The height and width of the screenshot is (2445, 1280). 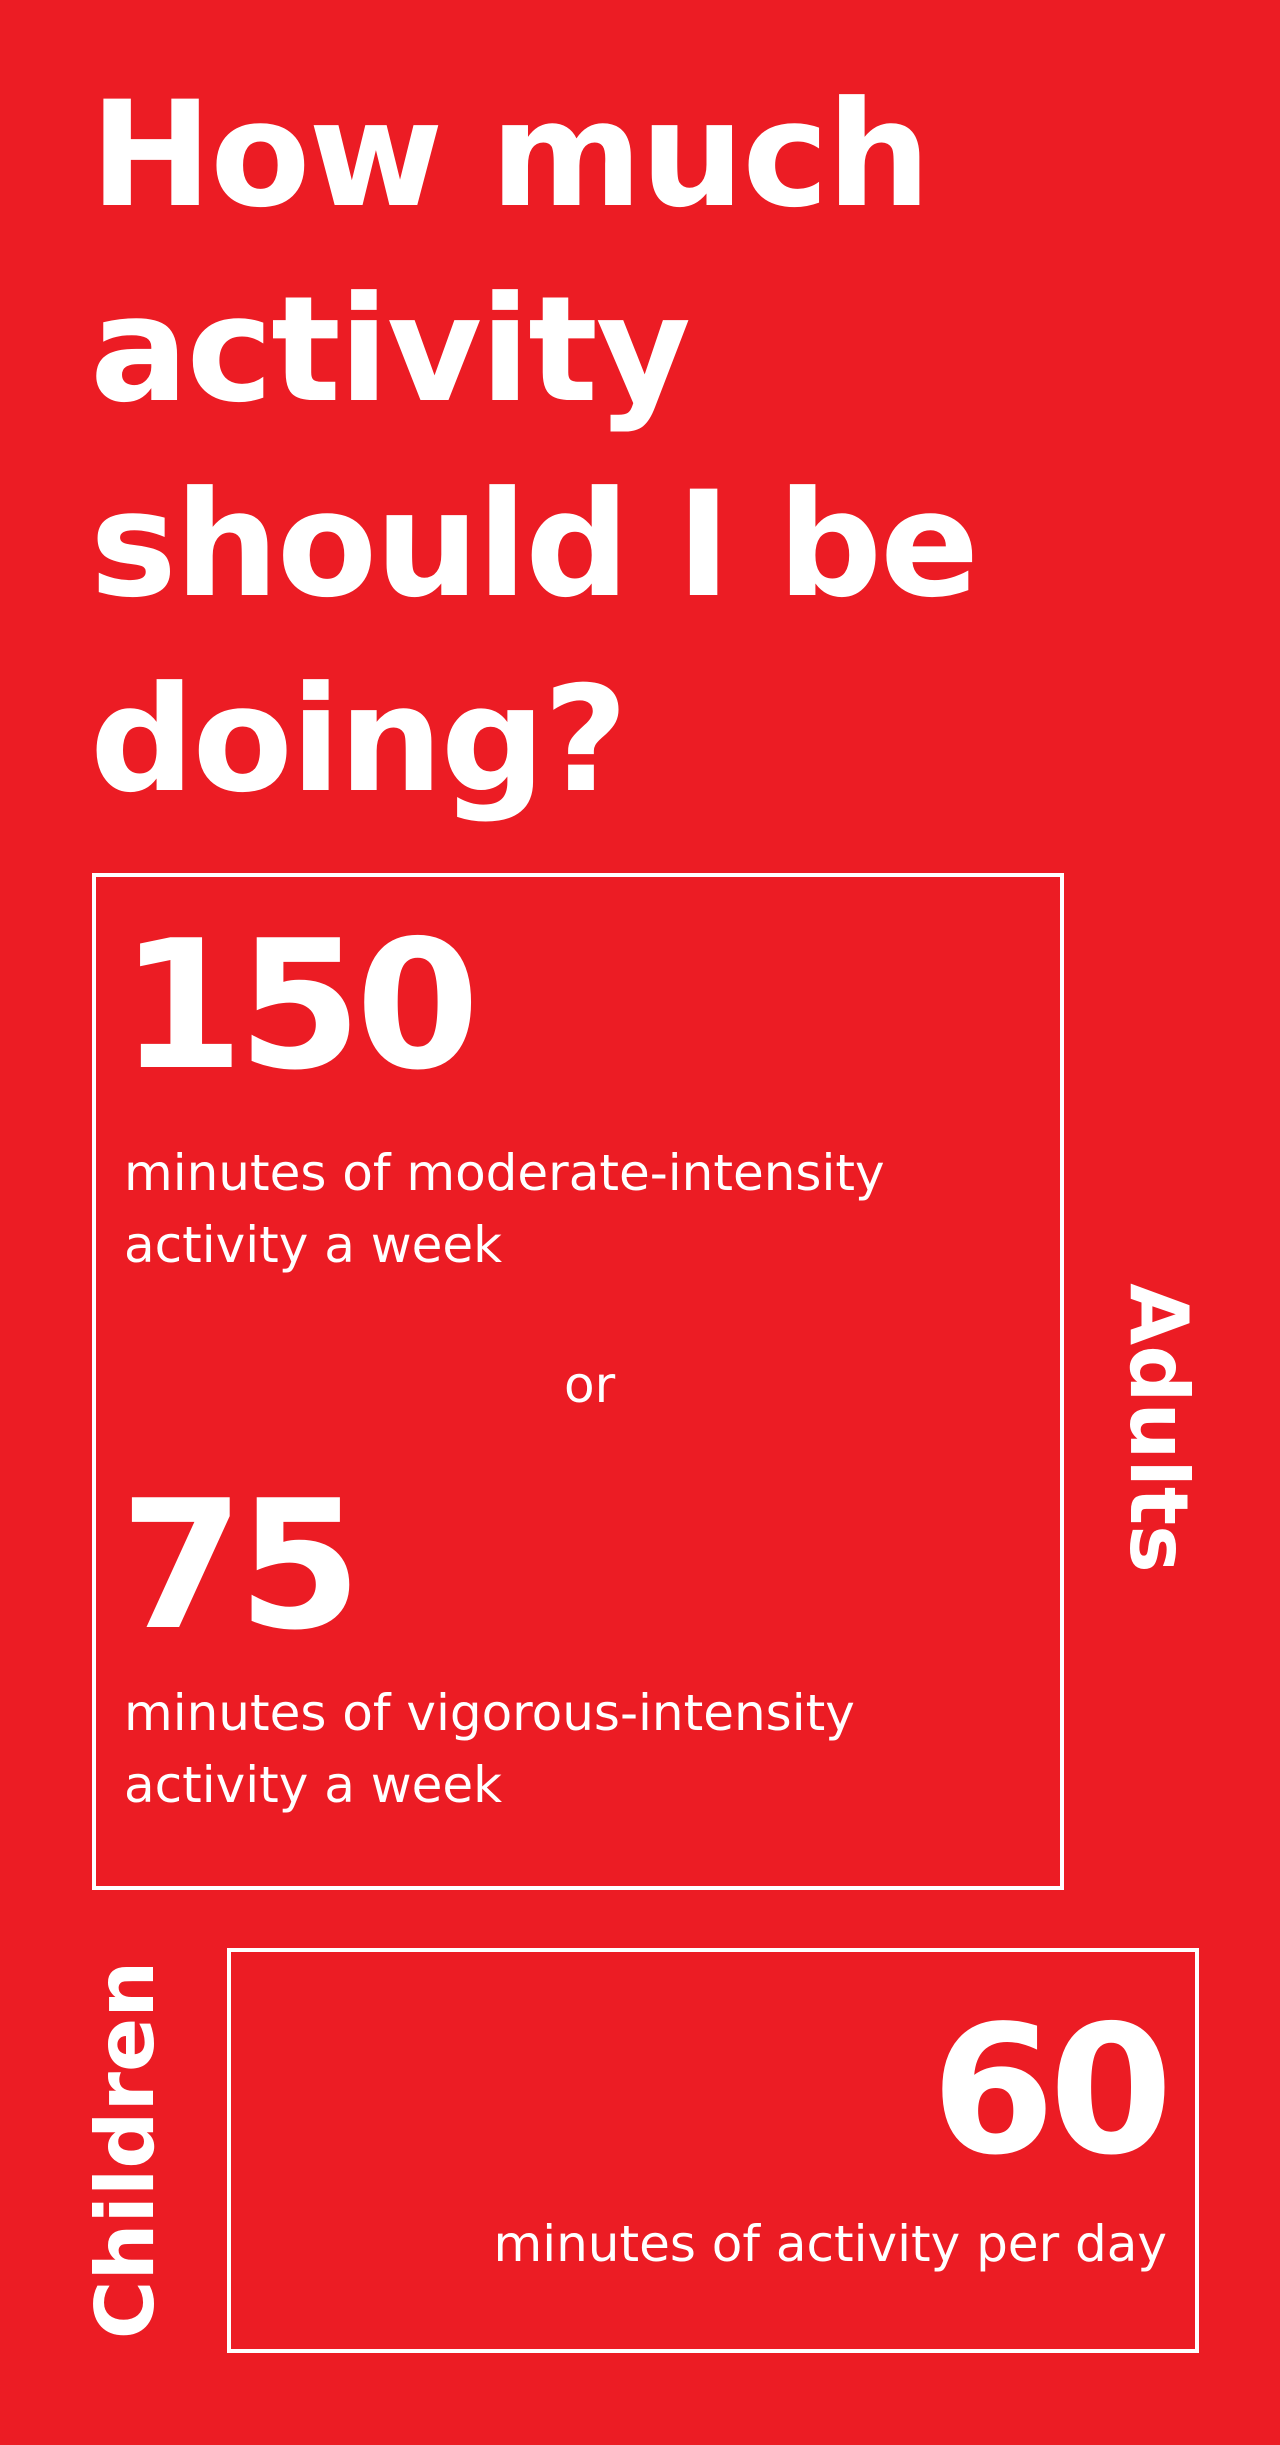 I want to click on title-line-3: should I be, so click(x=534, y=545).